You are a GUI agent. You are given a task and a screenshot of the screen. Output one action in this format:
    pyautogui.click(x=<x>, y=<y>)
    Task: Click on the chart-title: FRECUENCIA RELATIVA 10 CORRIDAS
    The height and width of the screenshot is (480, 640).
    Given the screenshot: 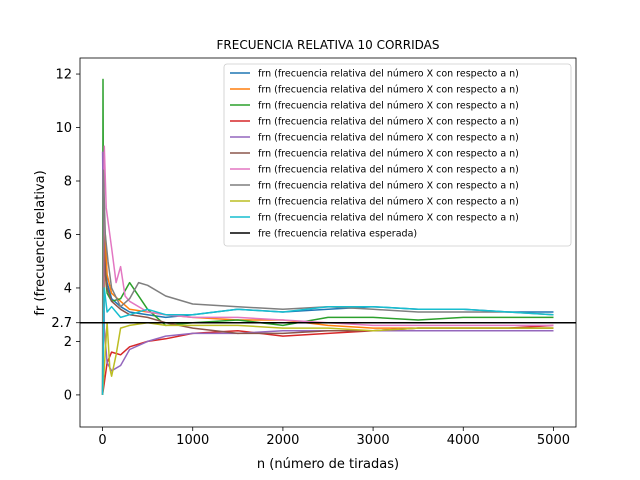 What is the action you would take?
    pyautogui.click(x=328, y=45)
    